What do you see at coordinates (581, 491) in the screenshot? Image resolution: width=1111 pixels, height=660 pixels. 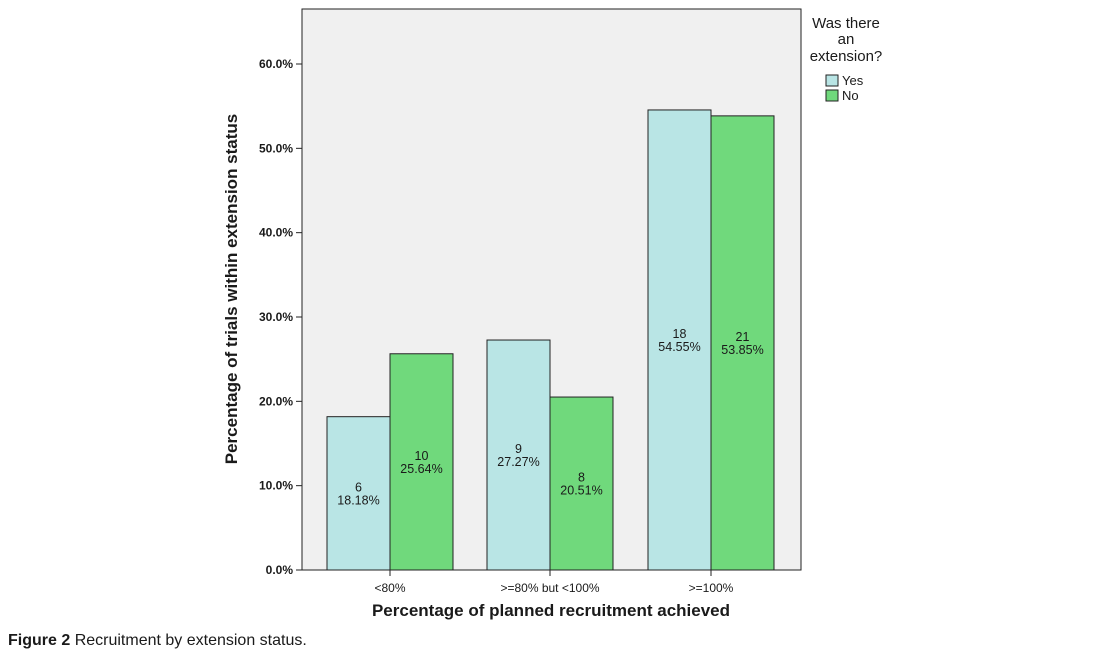 I see `bar-percent-label: 20.51%` at bounding box center [581, 491].